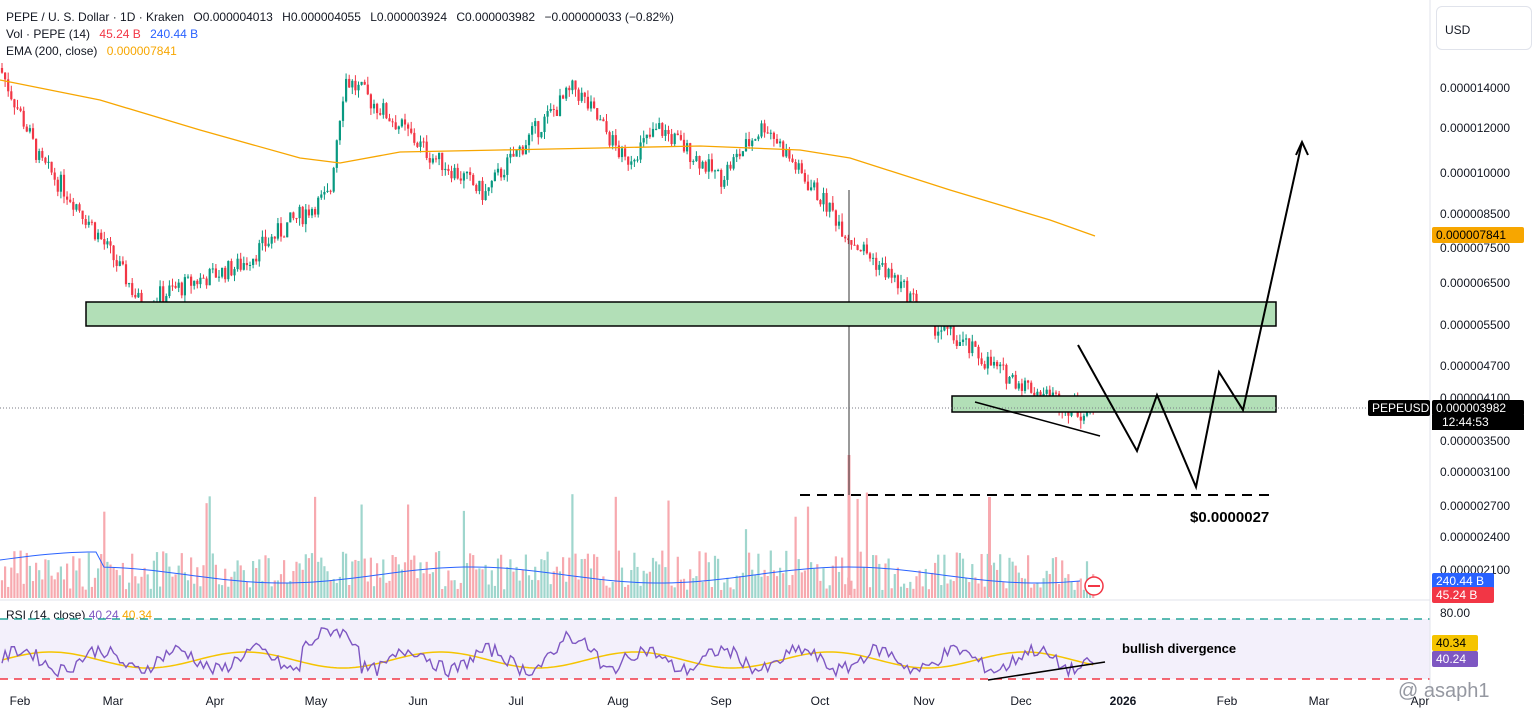 This screenshot has height=715, width=1536. What do you see at coordinates (1484, 28) in the screenshot?
I see `currency-selector: USD` at bounding box center [1484, 28].